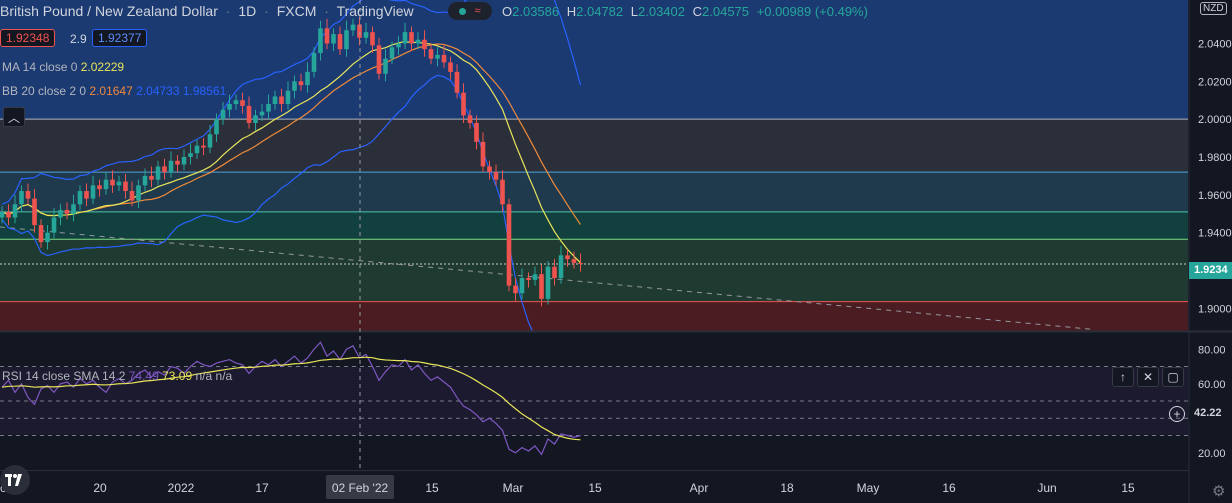 The width and height of the screenshot is (1232, 503). I want to click on arrow-up-icon: ↑, so click(1123, 377).